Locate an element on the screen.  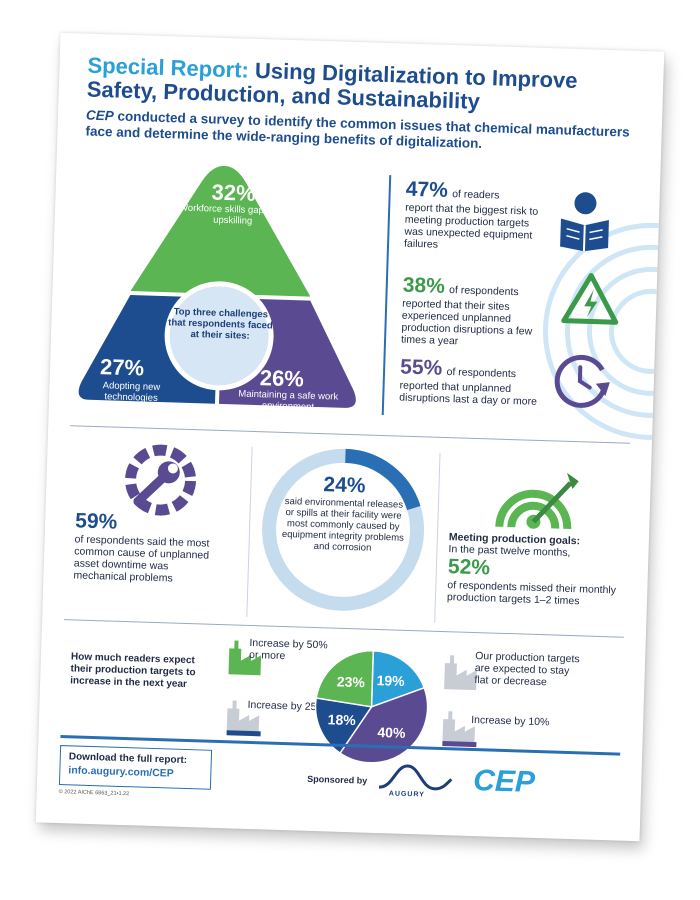
triangle-center-circle is located at coordinates (219, 336).